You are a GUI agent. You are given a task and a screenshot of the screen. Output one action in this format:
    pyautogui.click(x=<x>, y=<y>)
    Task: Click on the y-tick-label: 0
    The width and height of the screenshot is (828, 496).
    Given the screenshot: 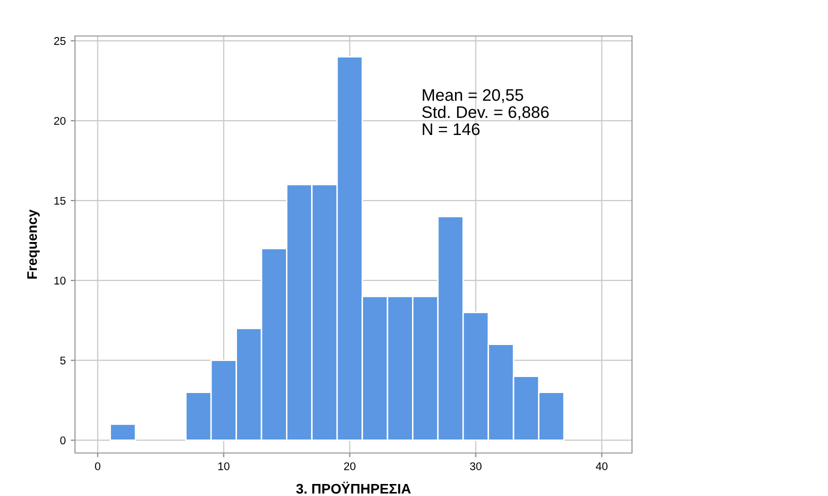 What is the action you would take?
    pyautogui.click(x=63, y=440)
    